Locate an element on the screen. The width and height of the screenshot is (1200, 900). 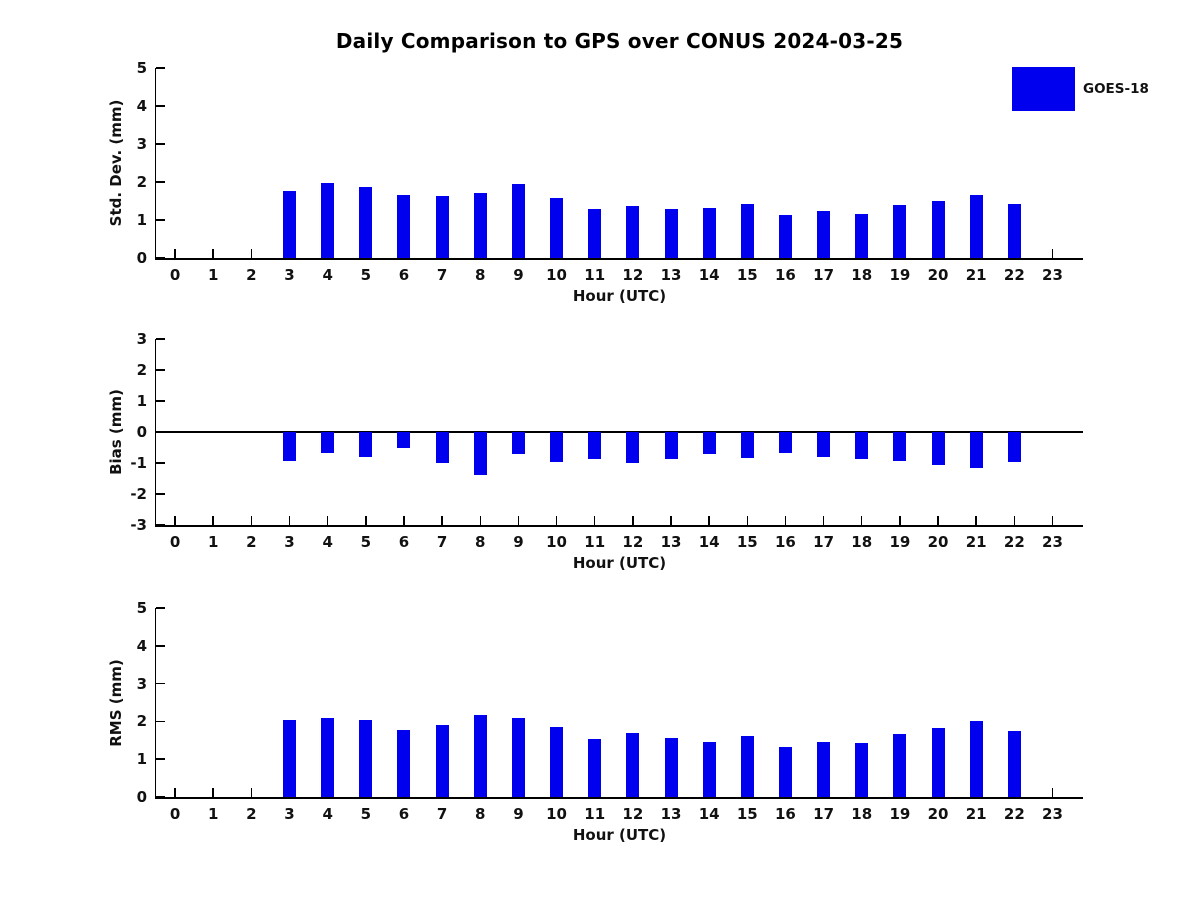
x-axis-label-std-dev-mm: Hour (UTC) is located at coordinates (619, 296).